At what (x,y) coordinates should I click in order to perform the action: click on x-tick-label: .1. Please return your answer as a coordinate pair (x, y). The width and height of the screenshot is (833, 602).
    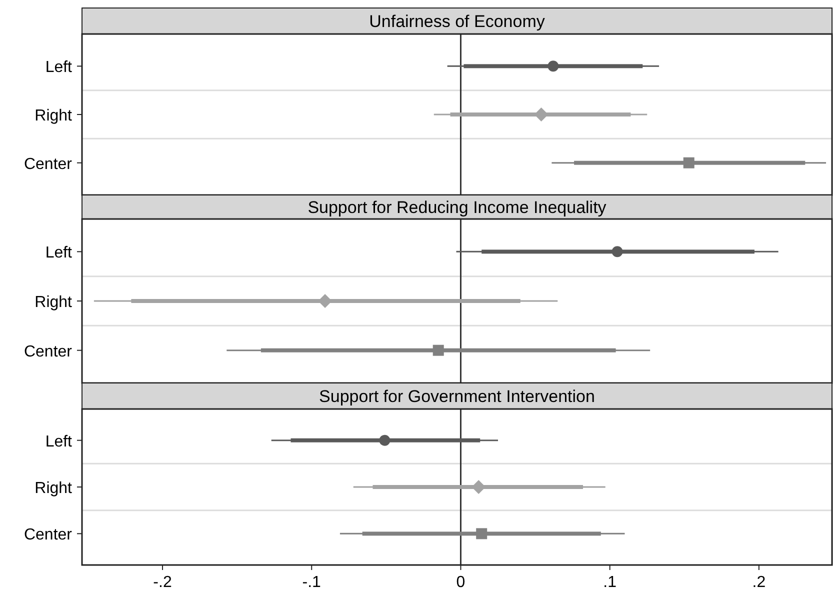
    Looking at the image, I should click on (610, 582).